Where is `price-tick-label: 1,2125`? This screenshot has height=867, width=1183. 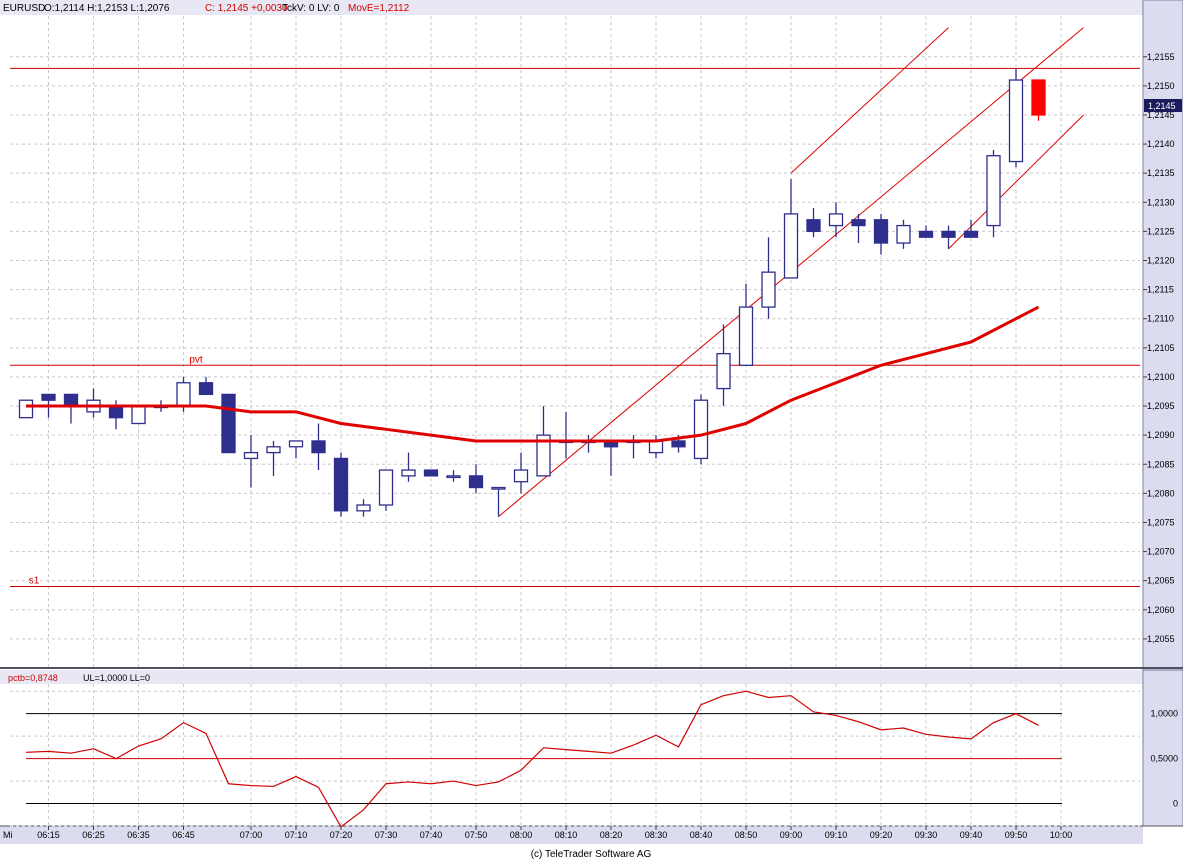
price-tick-label: 1,2125 is located at coordinates (1161, 231).